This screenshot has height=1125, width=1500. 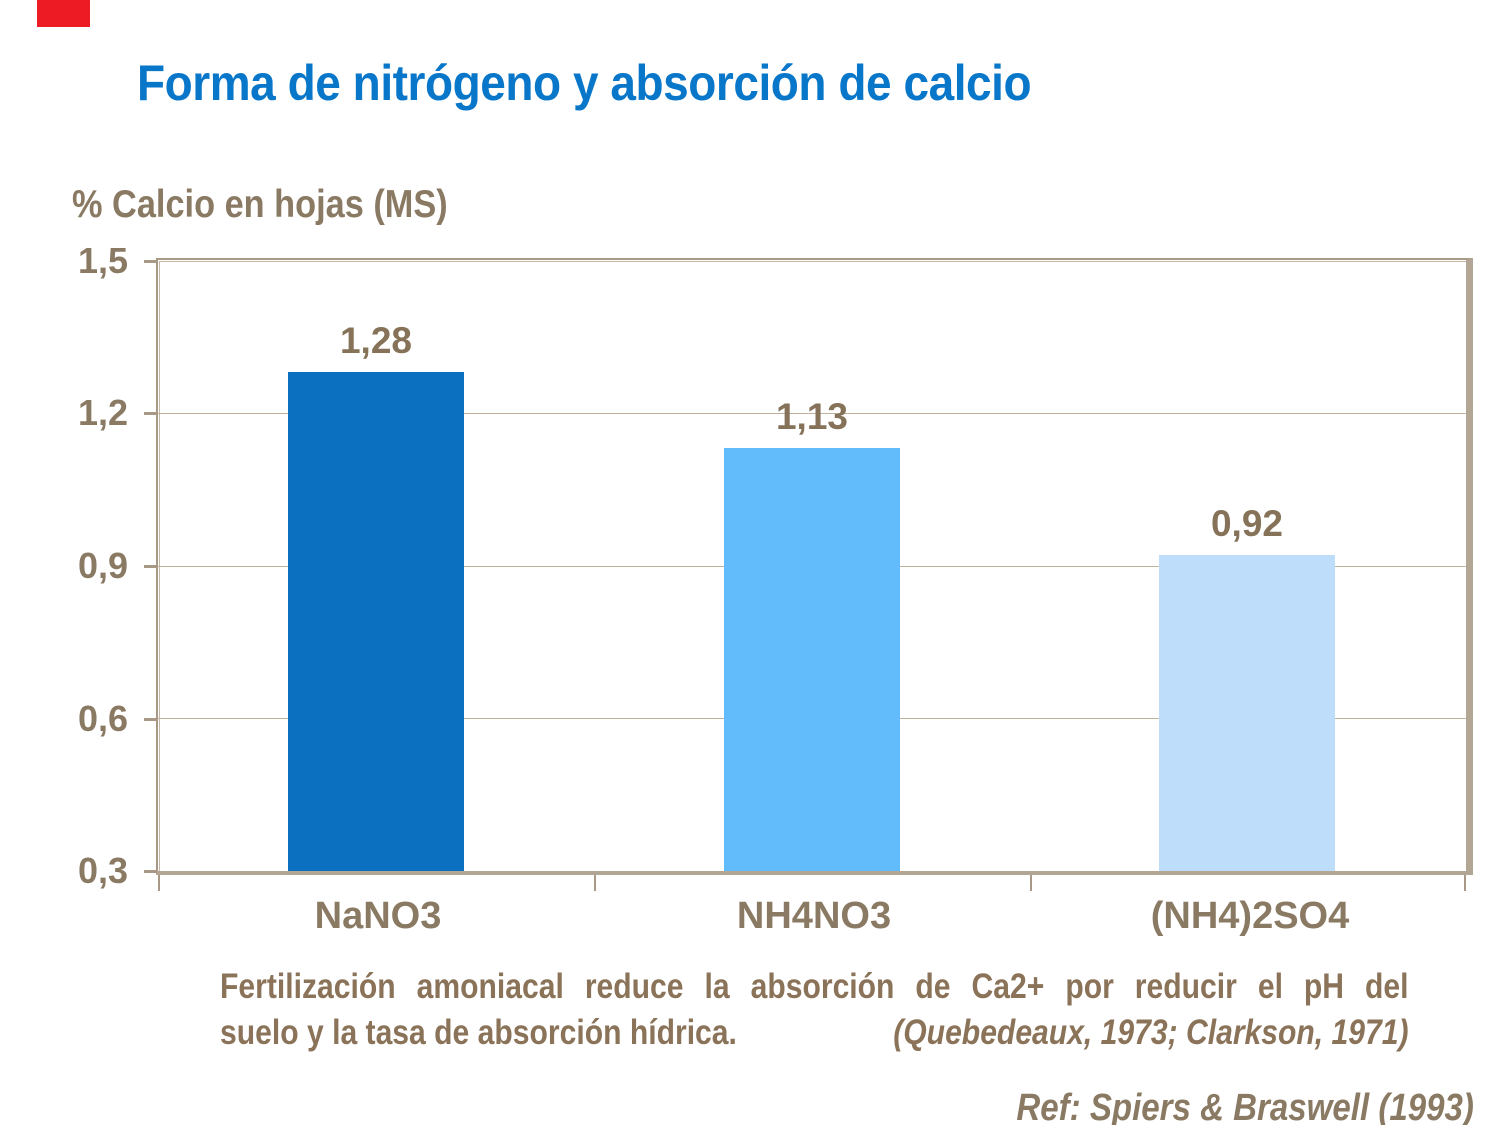 I want to click on bar-group-nano3: 1,28, so click(x=376, y=595).